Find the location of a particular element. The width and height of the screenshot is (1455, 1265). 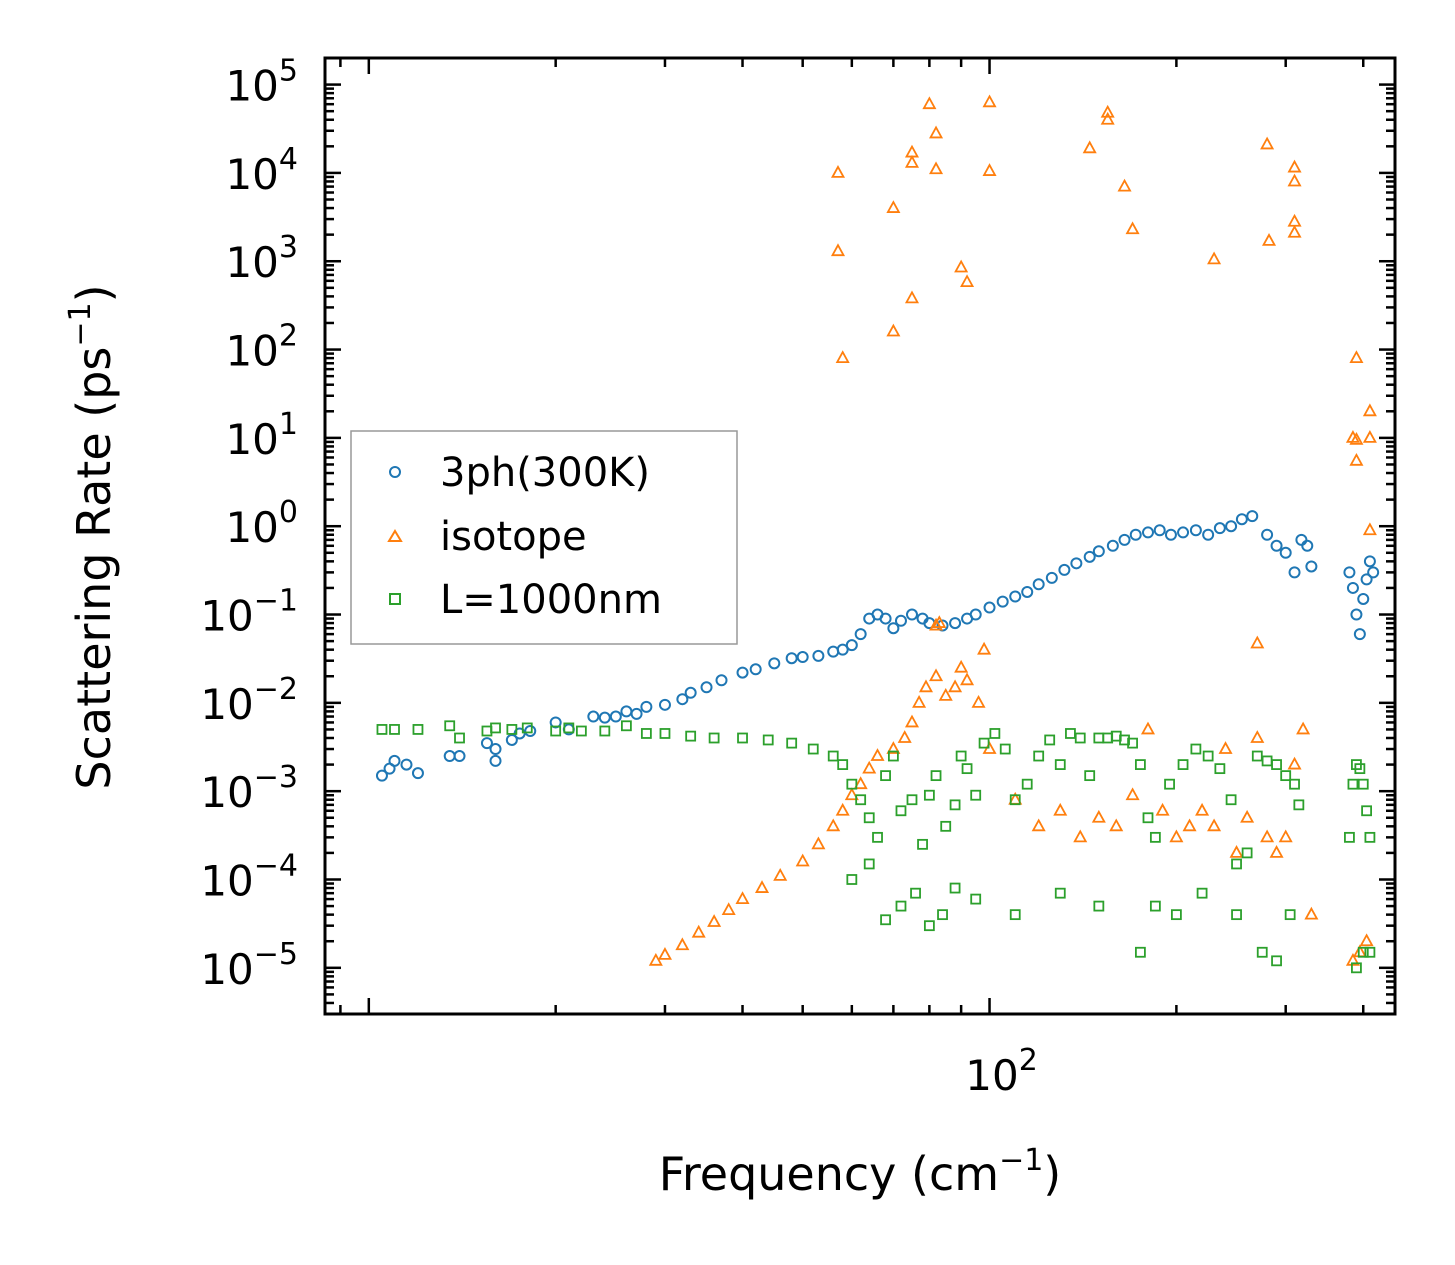

legend-label-3ph: 3ph(300K) is located at coordinates (545, 473).